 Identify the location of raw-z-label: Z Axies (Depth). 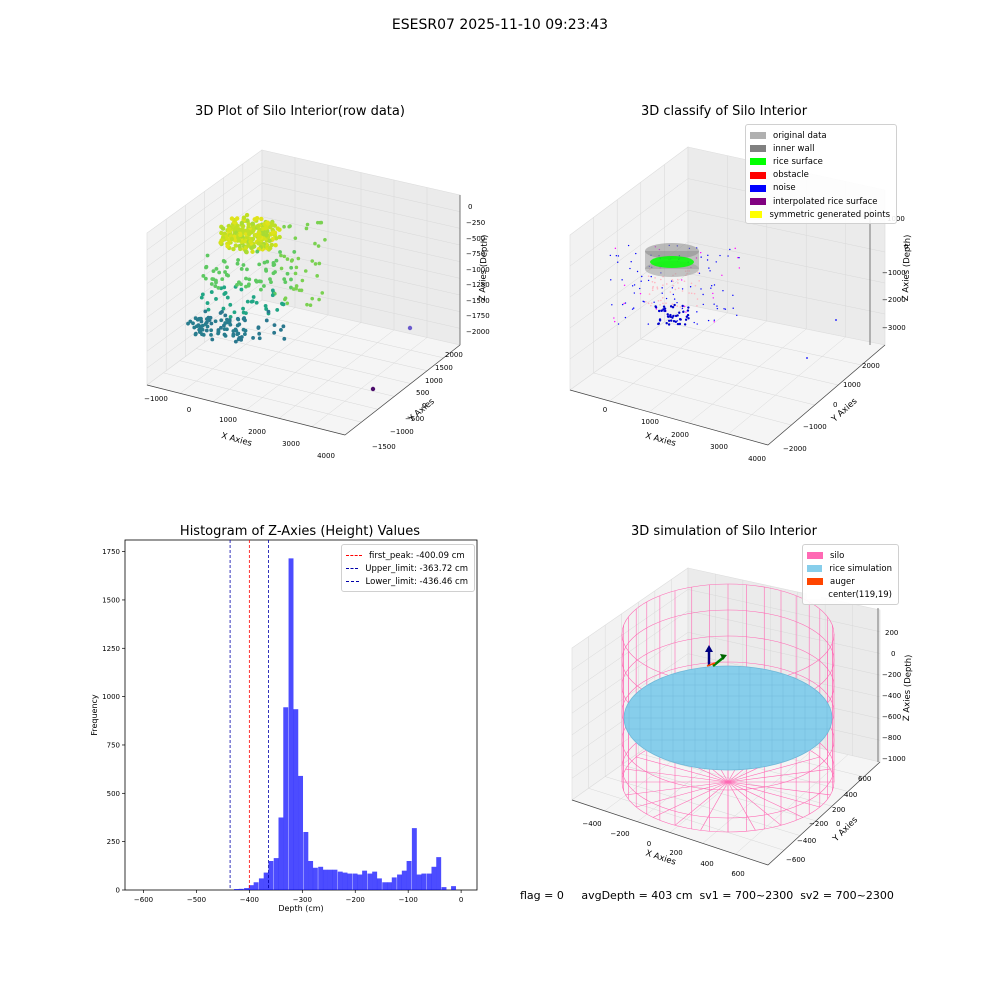
(484, 267).